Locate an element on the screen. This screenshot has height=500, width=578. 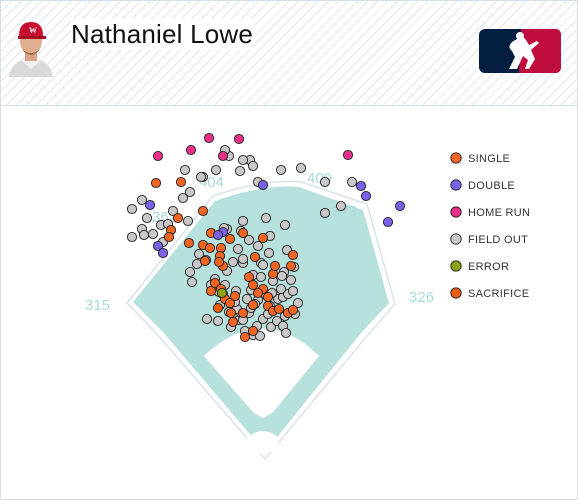
legend-label-double: DOUBLE is located at coordinates (491, 186).